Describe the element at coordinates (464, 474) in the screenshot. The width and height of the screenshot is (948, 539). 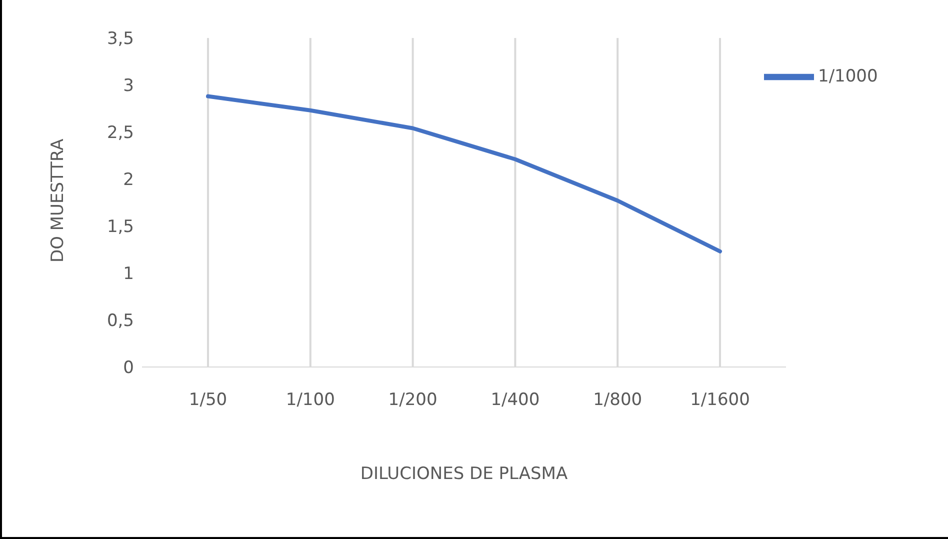
I see `x-axis-title: DILUCIONES DE PLASMA` at that location.